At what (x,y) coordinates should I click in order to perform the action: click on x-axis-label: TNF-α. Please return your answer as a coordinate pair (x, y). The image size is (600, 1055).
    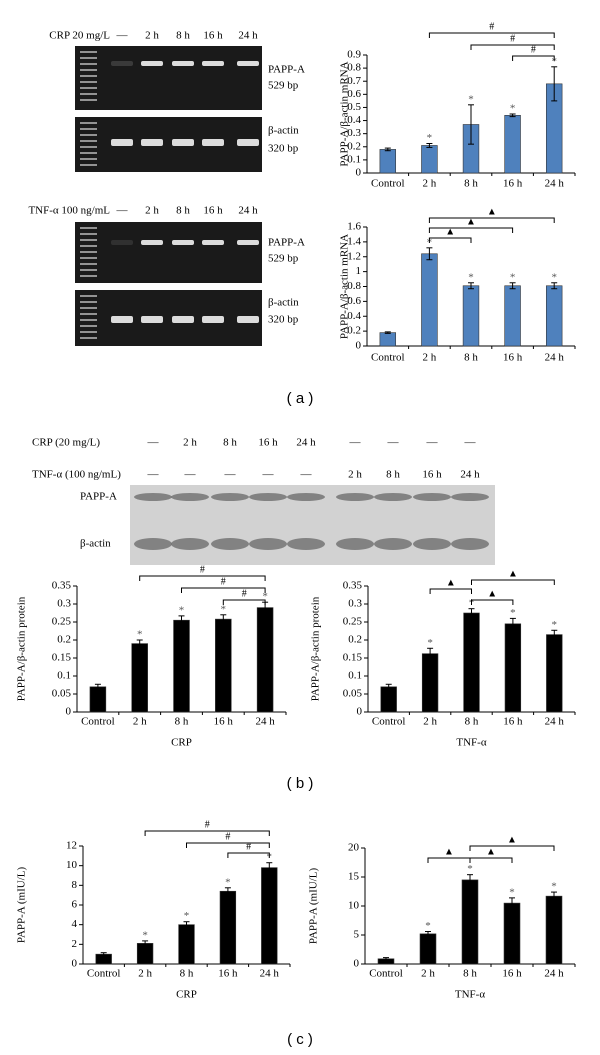
    Looking at the image, I should click on (471, 743).